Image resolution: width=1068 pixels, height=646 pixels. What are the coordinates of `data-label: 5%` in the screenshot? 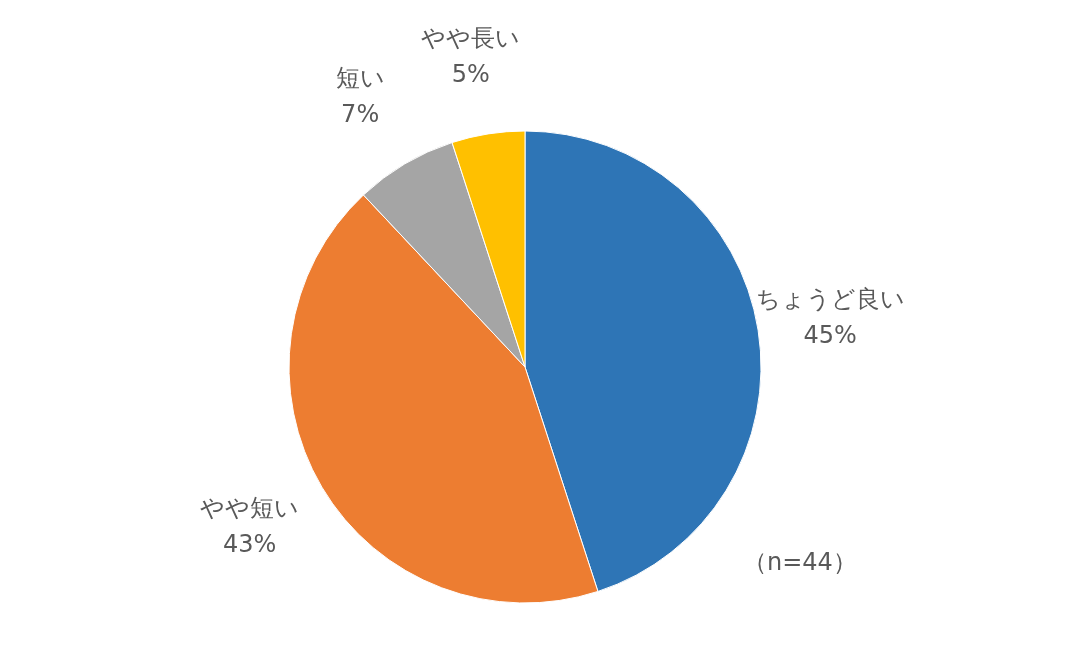 It's located at (470, 73).